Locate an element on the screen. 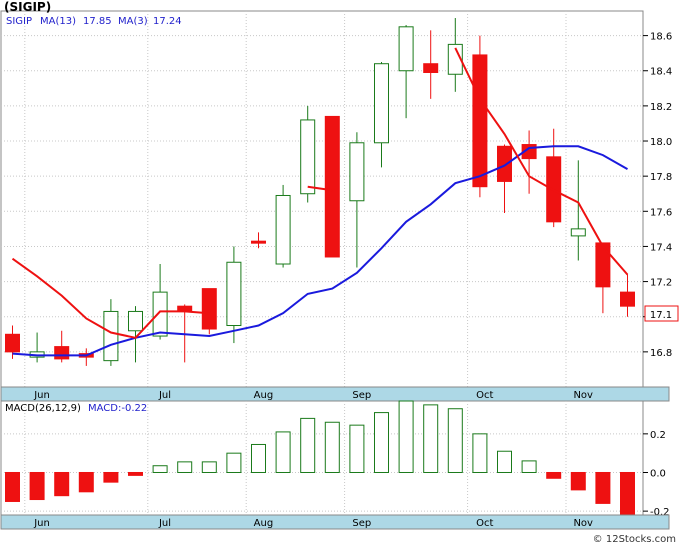 Image resolution: width=680 pixels, height=546 pixels. price-x-axis-labels: Jun Jul Aug Sep Oct Nov is located at coordinates (313, 395).